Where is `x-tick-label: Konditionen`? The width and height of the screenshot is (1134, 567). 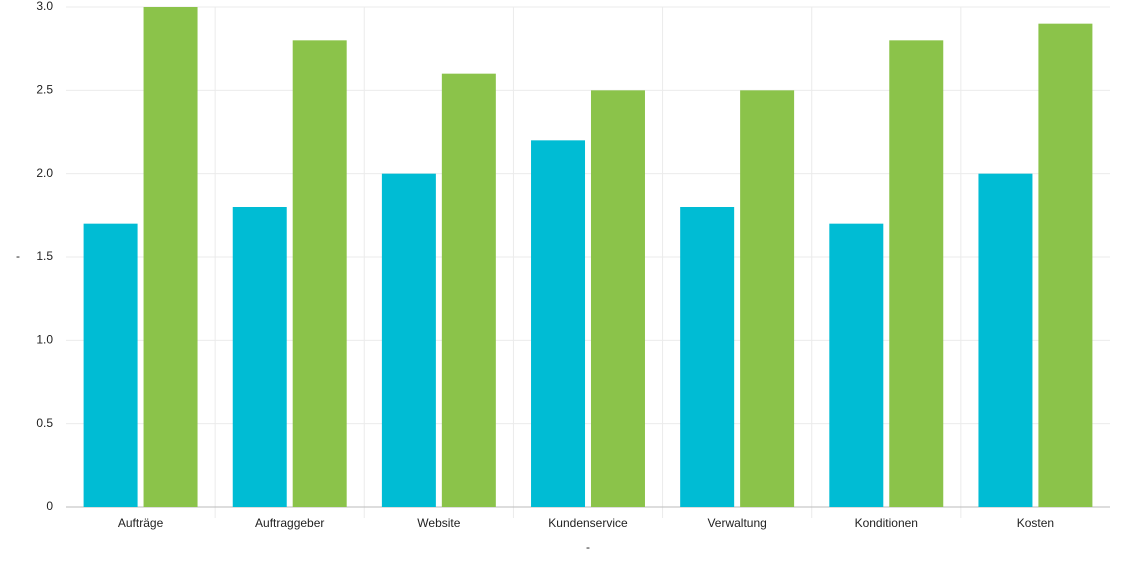 x-tick-label: Konditionen is located at coordinates (886, 523).